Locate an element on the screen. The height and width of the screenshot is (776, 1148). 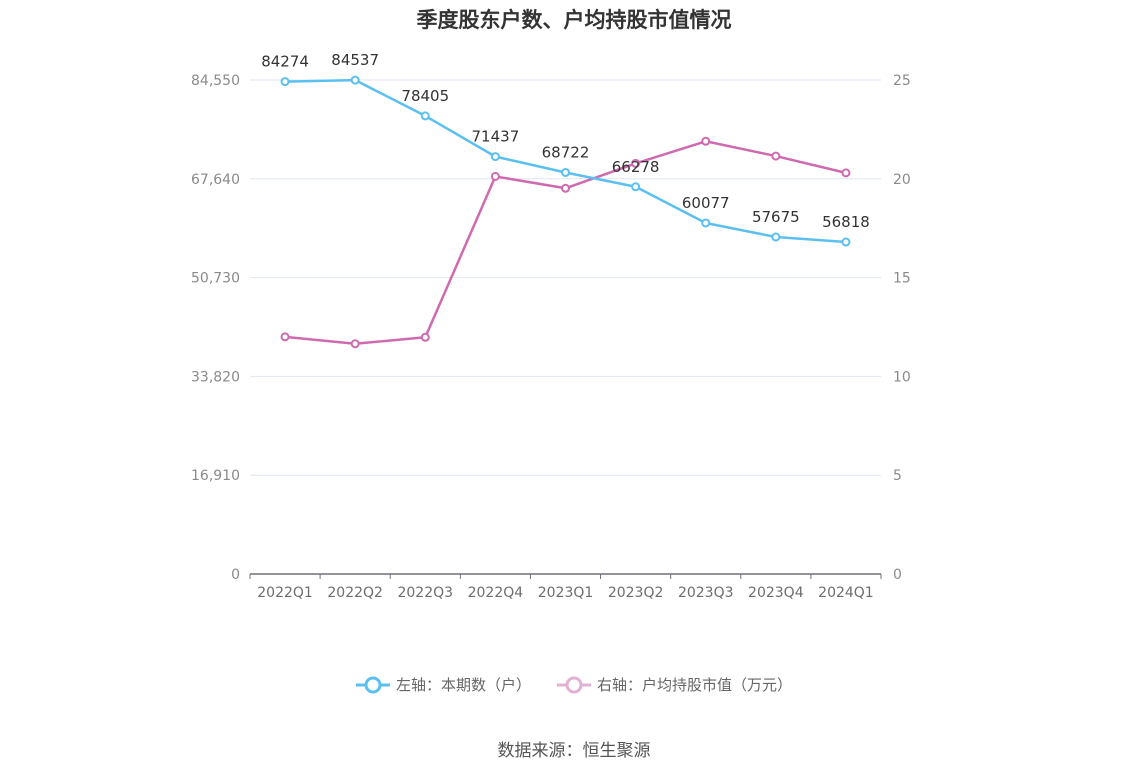
right-axis-tick-label: 5 is located at coordinates (897, 476).